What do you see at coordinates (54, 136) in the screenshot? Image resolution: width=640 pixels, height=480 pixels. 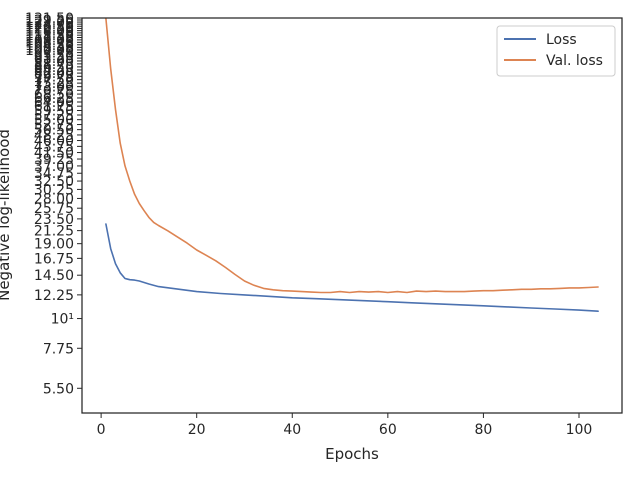 I see `y-tick-label: 48.25` at bounding box center [54, 136].